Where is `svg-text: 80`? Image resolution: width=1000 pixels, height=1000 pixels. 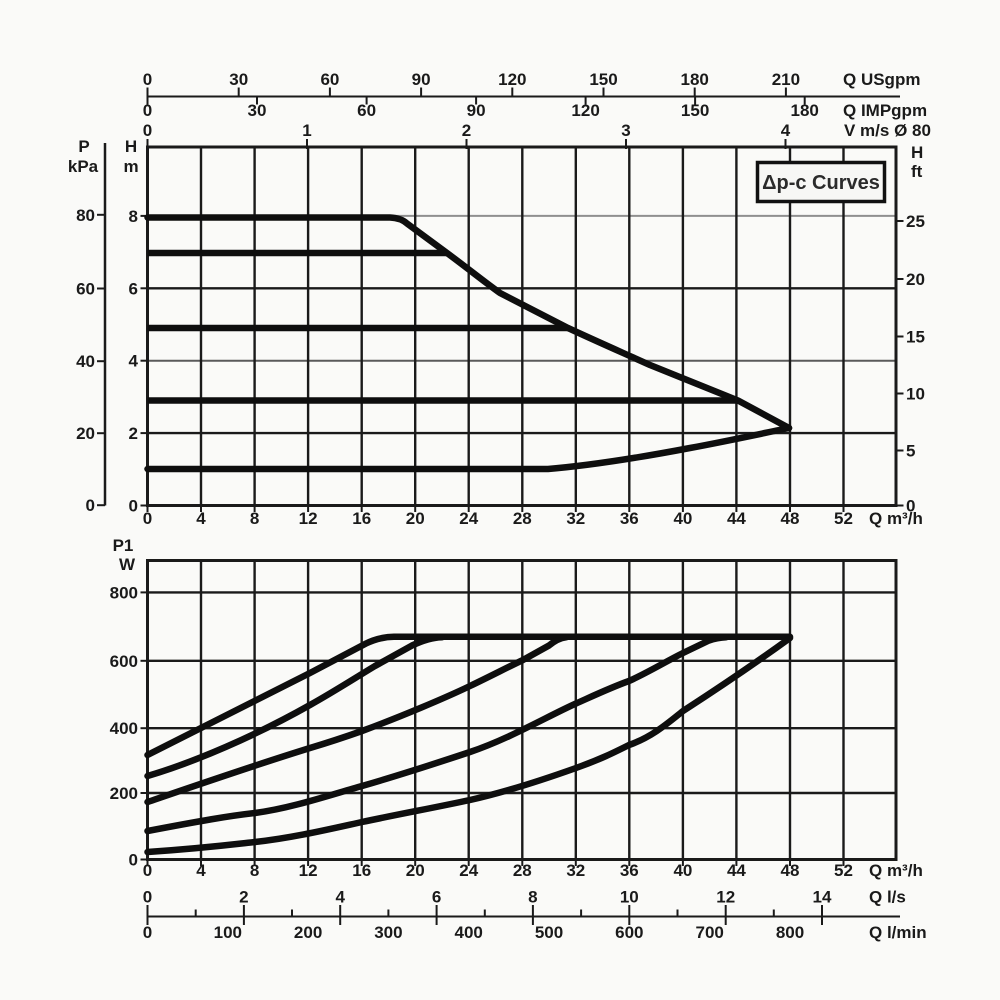 svg-text: 80 is located at coordinates (85, 215).